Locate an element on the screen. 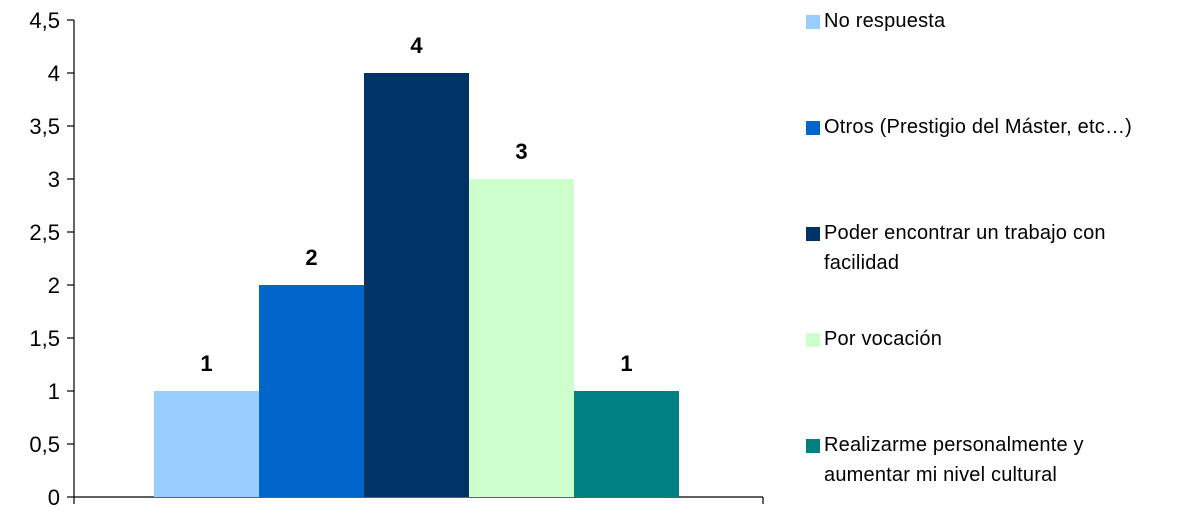 This screenshot has width=1201, height=515. legend-item: Por vocación is located at coordinates (1002, 339).